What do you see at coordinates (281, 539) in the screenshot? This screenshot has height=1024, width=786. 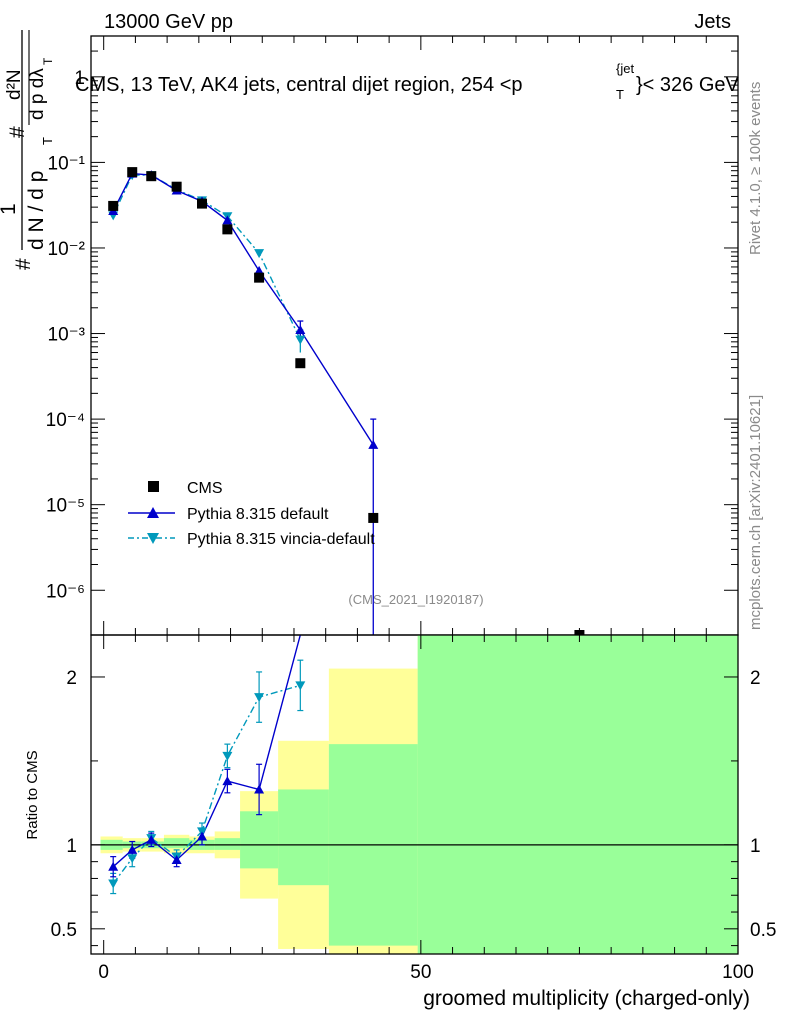 I see `legend-vincia-label: Pythia 8.315 vincia-default` at bounding box center [281, 539].